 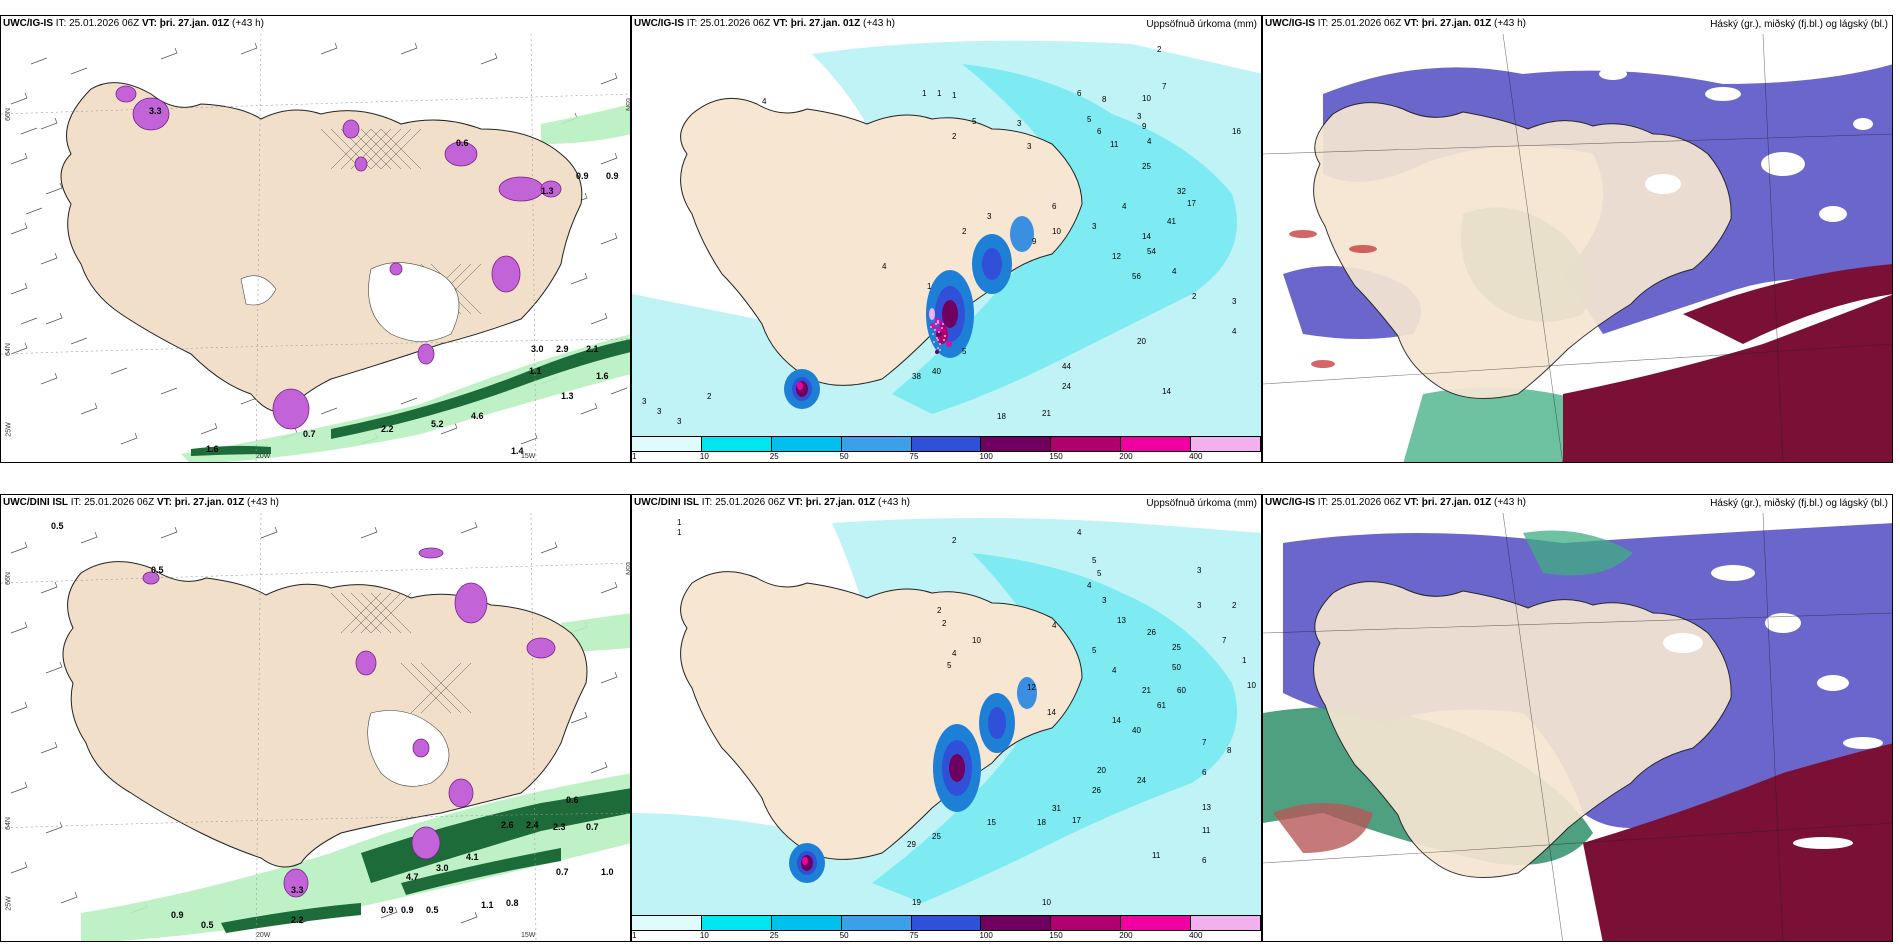 I want to click on value-label: 1.1, so click(x=535, y=371).